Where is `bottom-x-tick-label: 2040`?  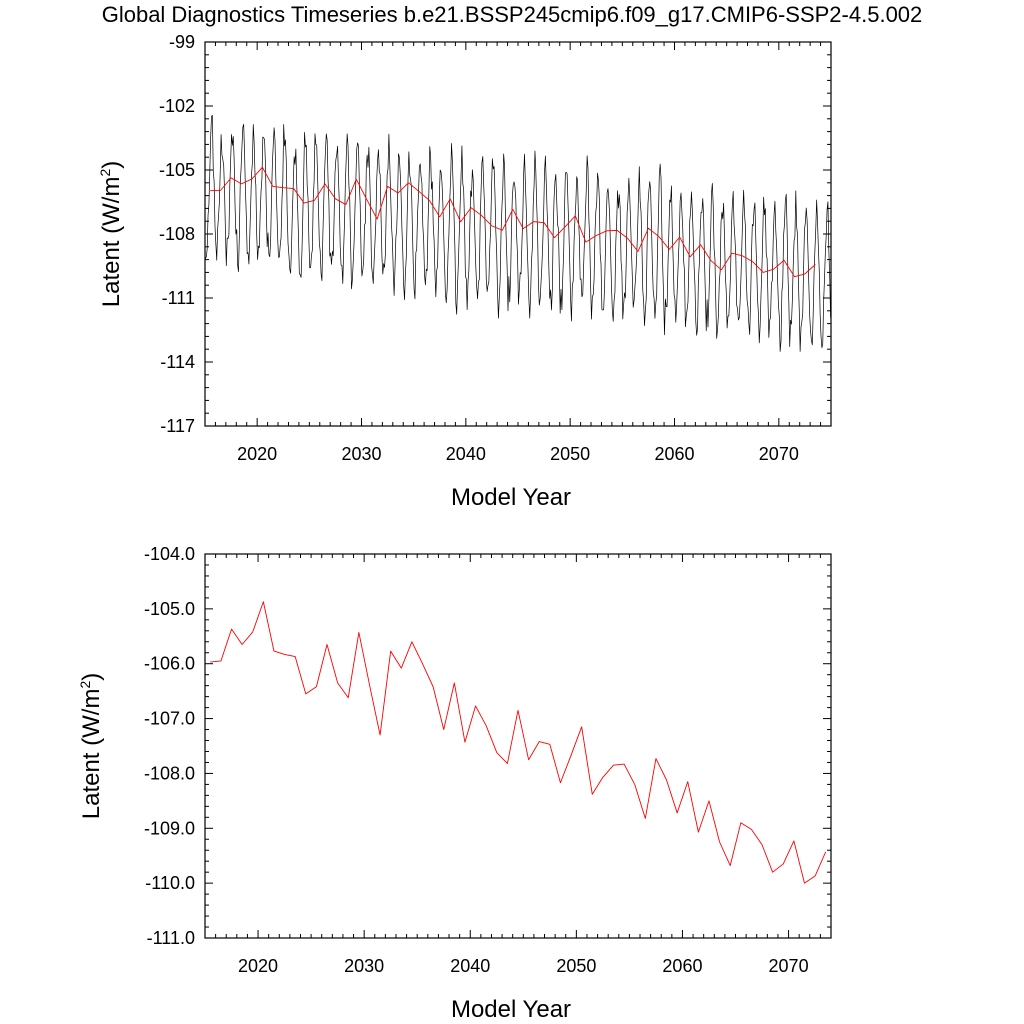 bottom-x-tick-label: 2040 is located at coordinates (470, 966).